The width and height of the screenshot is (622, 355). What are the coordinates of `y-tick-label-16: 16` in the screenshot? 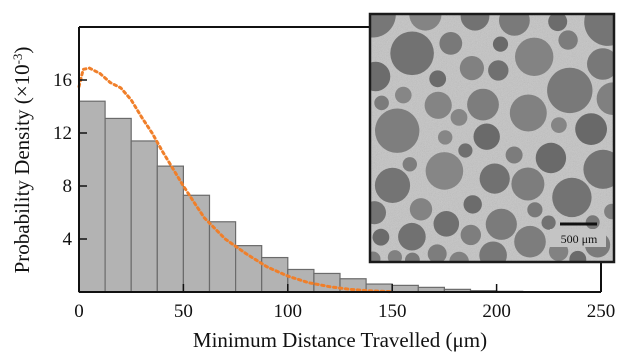 It's located at (62, 80).